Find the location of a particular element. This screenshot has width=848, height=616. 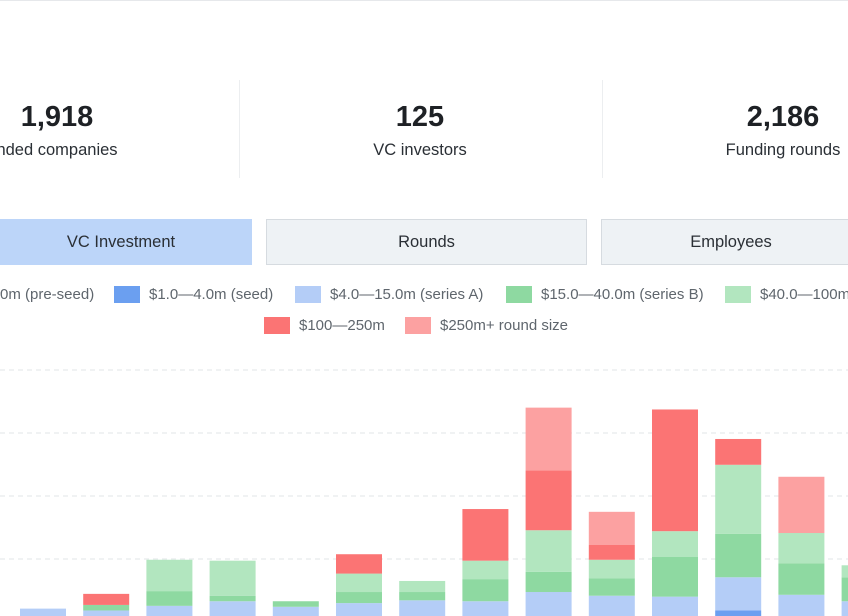

stat-funding-rounds: 2,186 Funding rounds is located at coordinates (725, 129).